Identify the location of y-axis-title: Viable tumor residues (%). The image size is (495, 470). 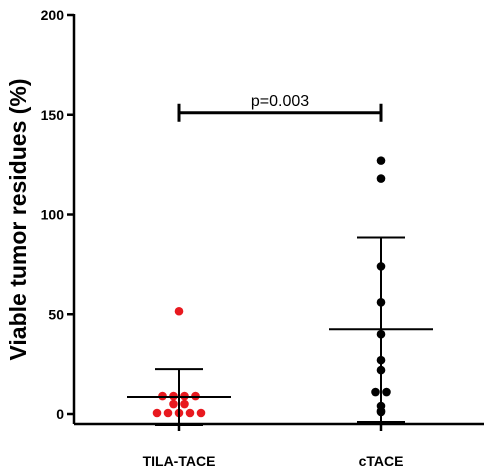
(18, 219).